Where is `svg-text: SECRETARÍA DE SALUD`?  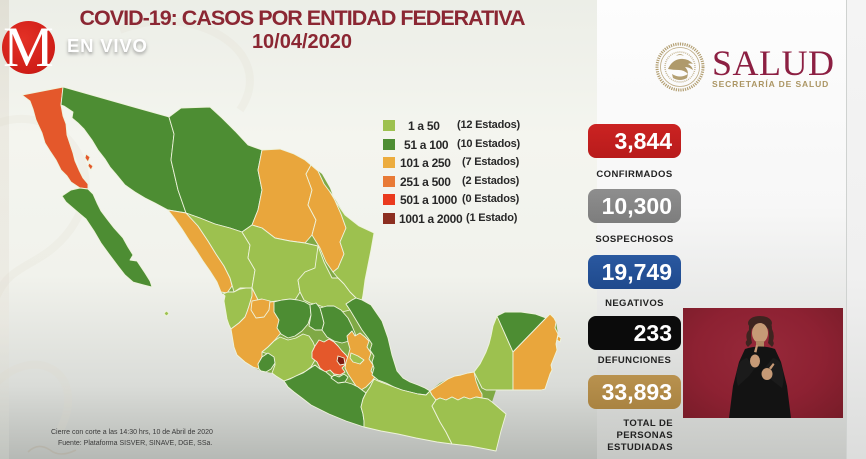
svg-text: SECRETARÍA DE SALUD is located at coordinates (770, 84).